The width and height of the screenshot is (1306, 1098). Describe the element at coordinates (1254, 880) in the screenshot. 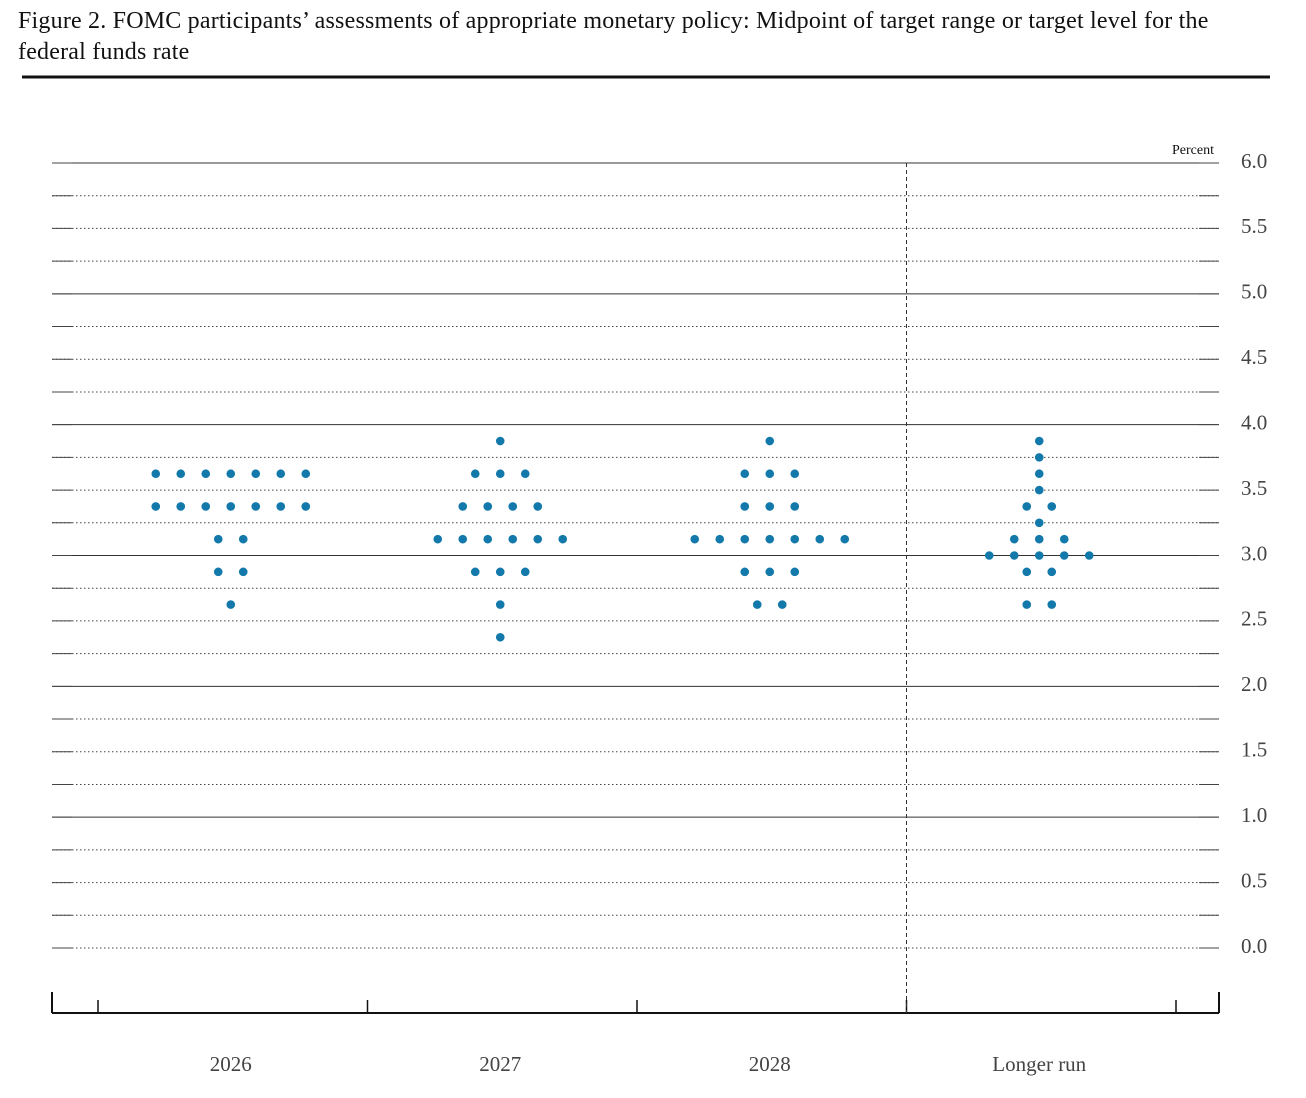

I see `y-tick-label: 0.5` at that location.